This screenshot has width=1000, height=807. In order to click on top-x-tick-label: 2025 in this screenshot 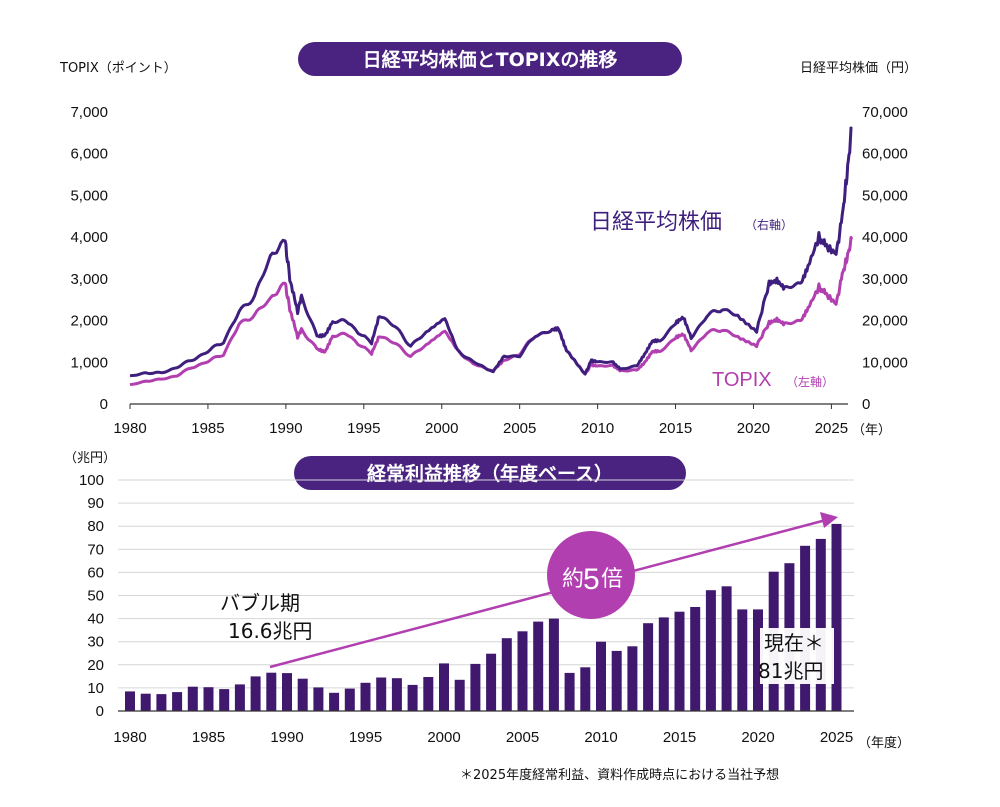, I will do `click(831, 428)`.